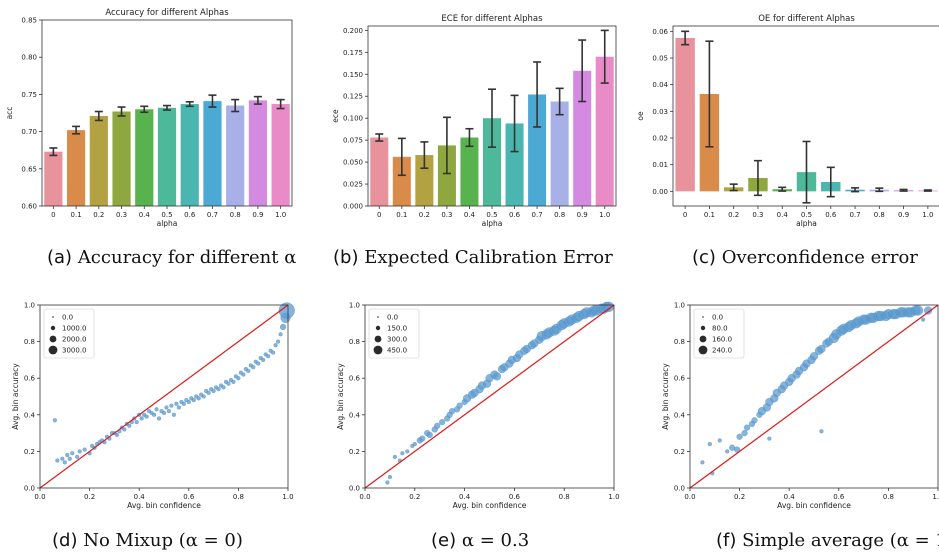  What do you see at coordinates (394, 333) in the screenshot?
I see `legend: 0.0 150.0 300.0 450.0` at bounding box center [394, 333].